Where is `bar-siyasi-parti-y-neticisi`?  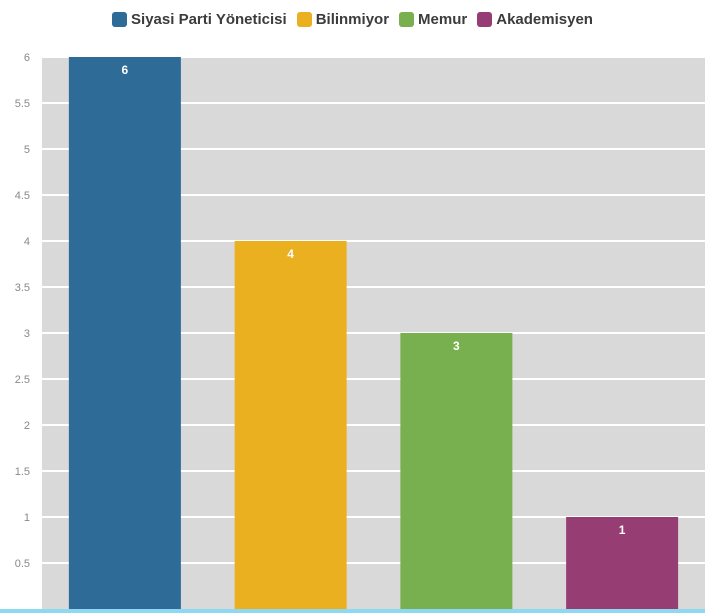
bar-siyasi-parti-y-neticisi is located at coordinates (124, 333).